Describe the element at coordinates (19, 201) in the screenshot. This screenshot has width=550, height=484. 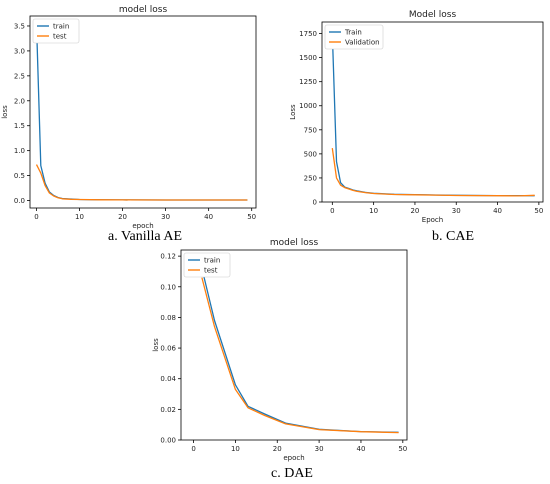
I see `y-tick-label: 0.0` at that location.